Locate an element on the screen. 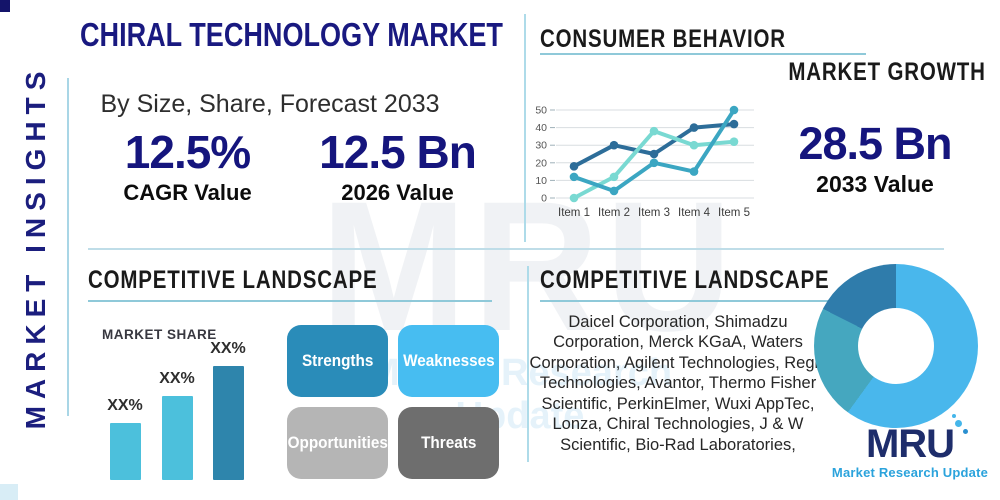  vertical-divider-top is located at coordinates (525, 128).